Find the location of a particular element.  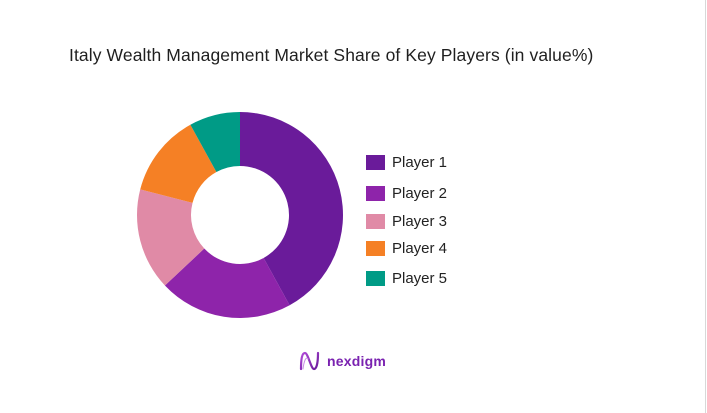

legend-item-player-2: Player 2 is located at coordinates (406, 193).